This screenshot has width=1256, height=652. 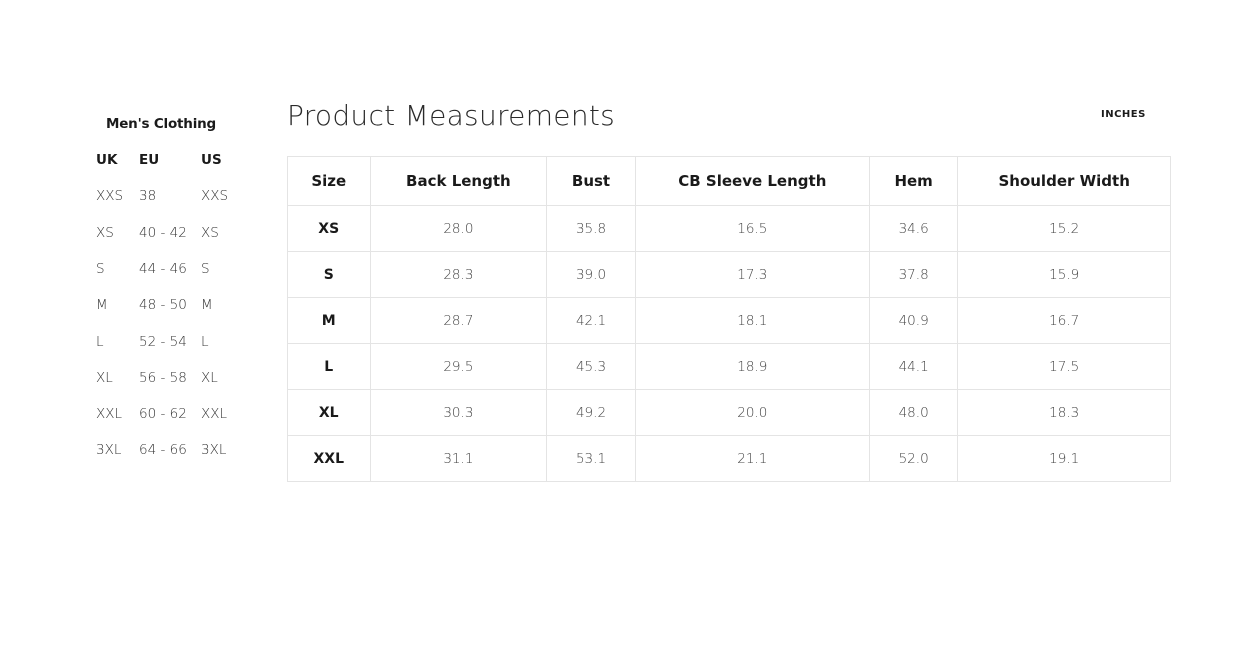 What do you see at coordinates (1064, 274) in the screenshot?
I see `measurement-cell: 15.9` at bounding box center [1064, 274].